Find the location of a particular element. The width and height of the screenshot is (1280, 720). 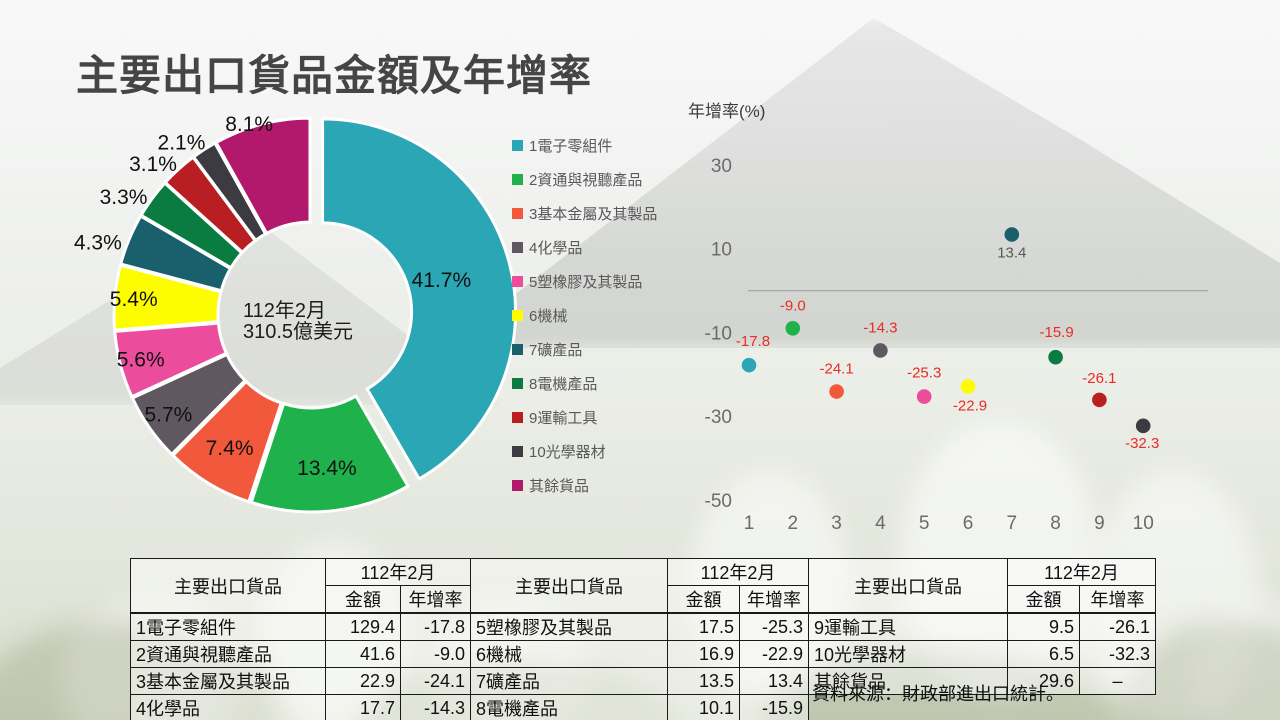

x-axis-tick: 6 is located at coordinates (968, 523).